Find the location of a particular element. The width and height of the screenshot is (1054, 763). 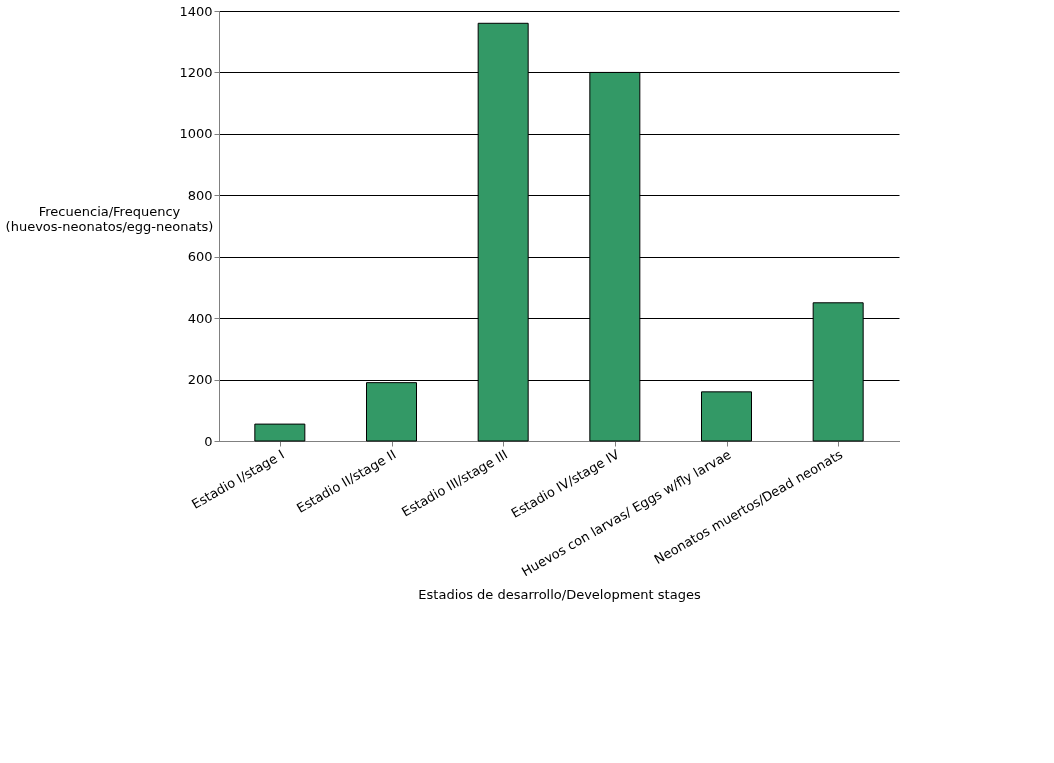

y-axis-title: Frecuencia/Frequency (huevos-neonatos/egg-neonats) is located at coordinates (109, 218).